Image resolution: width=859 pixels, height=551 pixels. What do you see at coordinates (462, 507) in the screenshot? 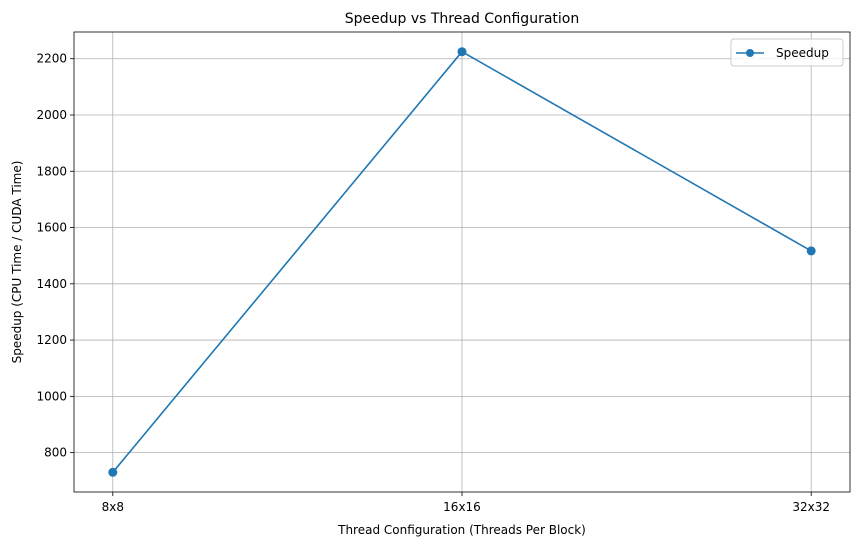
I see `x-tick-label: 16x16` at bounding box center [462, 507].